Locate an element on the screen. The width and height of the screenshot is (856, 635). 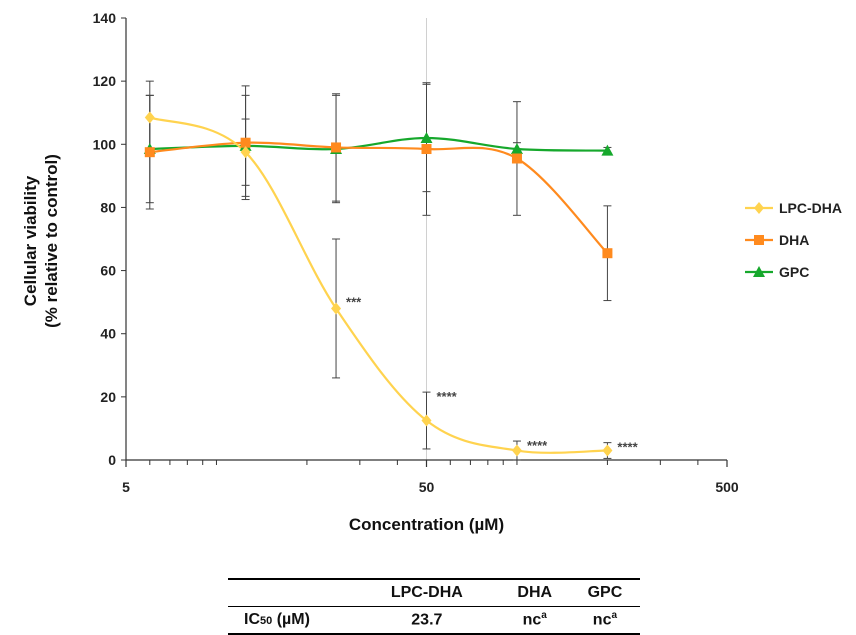
table-corner is located at coordinates (291, 593).